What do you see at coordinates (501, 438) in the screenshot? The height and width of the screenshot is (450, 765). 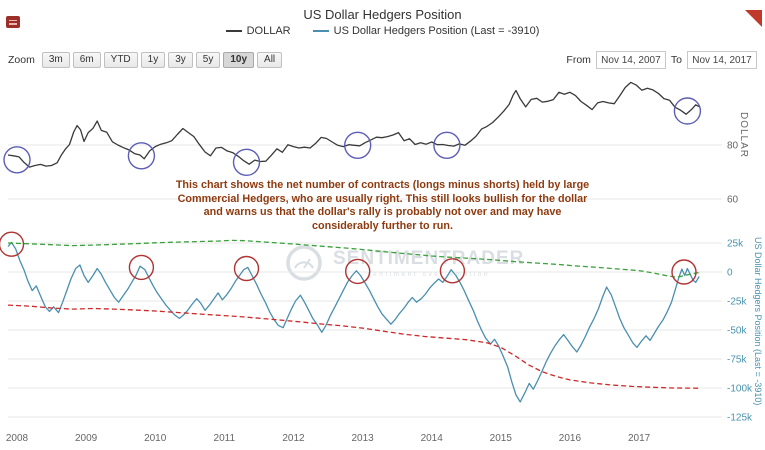 I see `x-tick-label: 2015` at bounding box center [501, 438].